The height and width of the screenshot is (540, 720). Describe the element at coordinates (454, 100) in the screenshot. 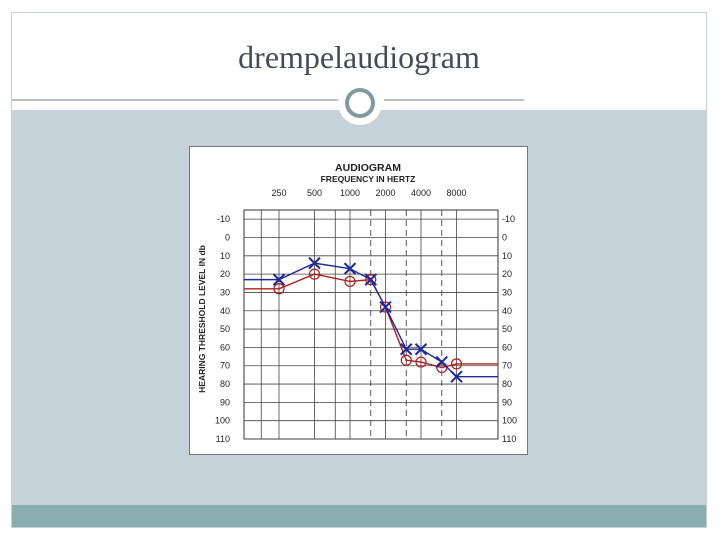

I see `title-divider-right` at that location.